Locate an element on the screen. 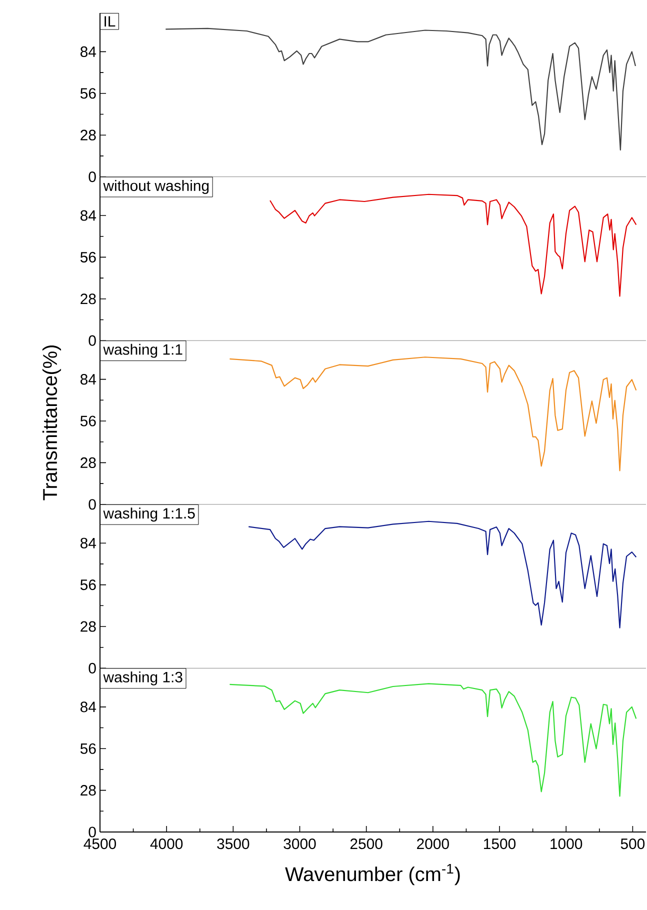  x-tick-label: 500 is located at coordinates (632, 844).